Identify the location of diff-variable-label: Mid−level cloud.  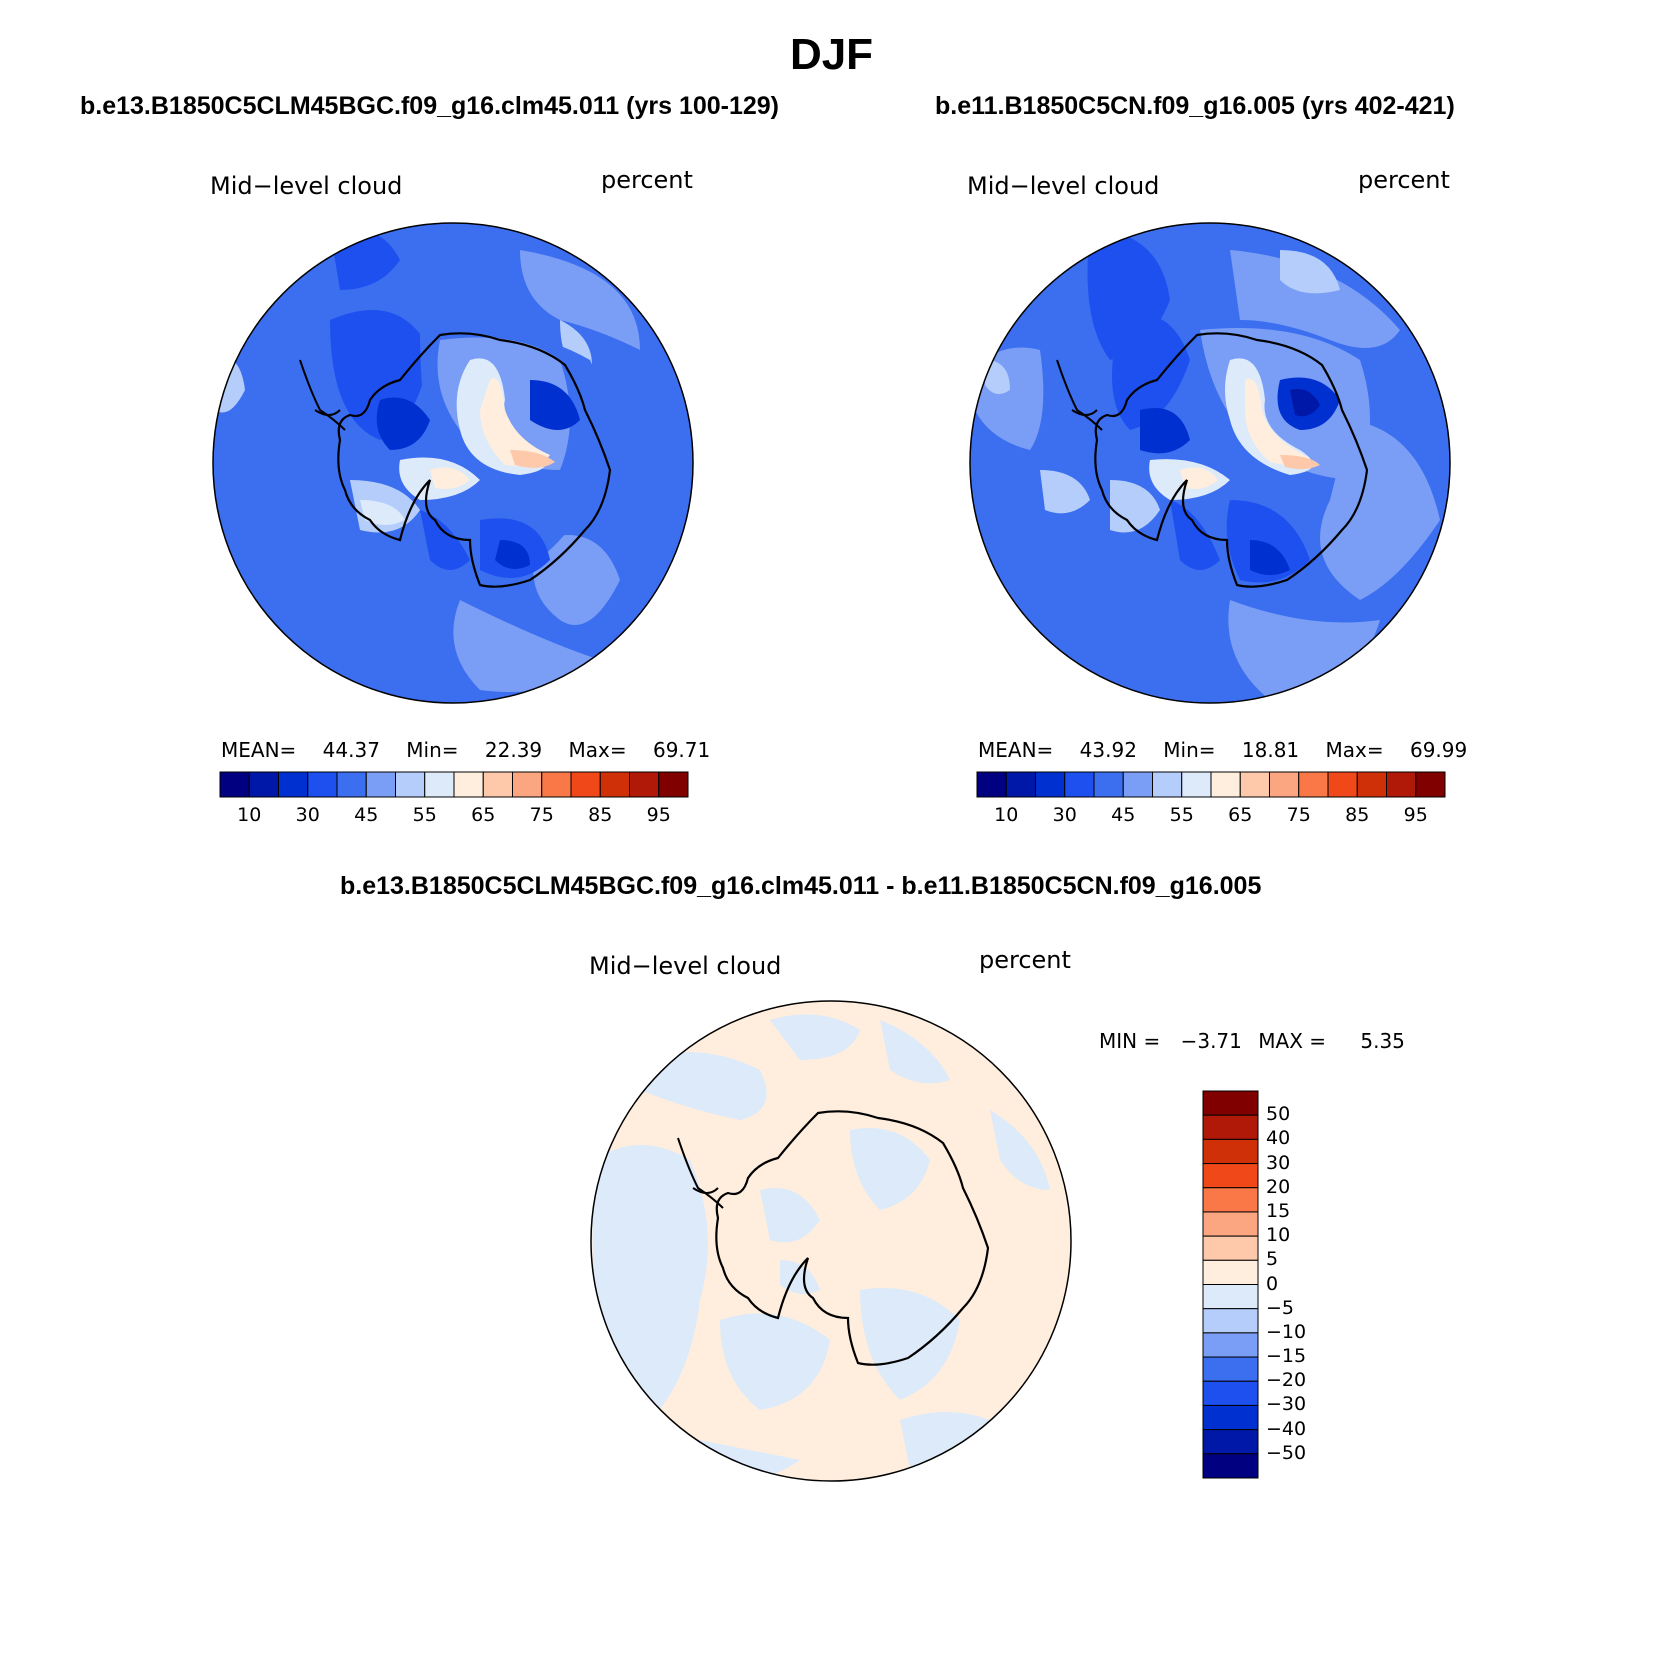
(685, 966).